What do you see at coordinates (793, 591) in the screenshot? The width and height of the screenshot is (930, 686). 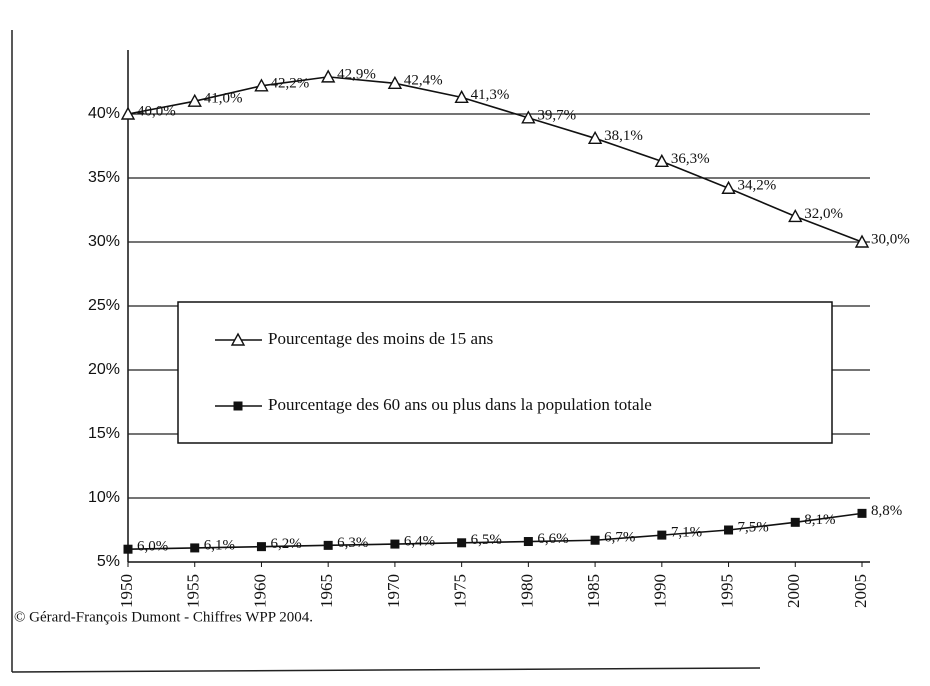 I see `x-tick-label: 2000` at bounding box center [793, 591].